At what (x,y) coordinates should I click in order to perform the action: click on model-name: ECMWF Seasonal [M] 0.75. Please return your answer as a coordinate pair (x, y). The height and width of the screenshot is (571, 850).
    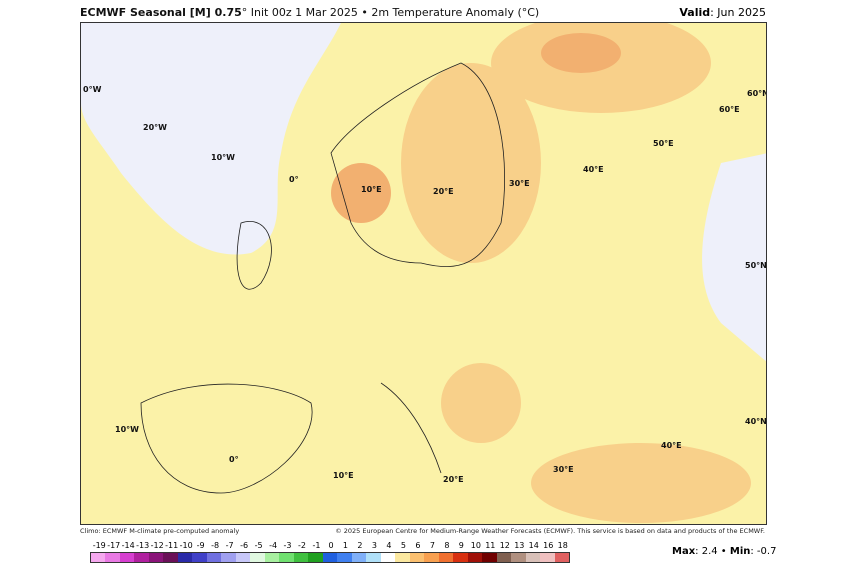
    Looking at the image, I should click on (161, 12).